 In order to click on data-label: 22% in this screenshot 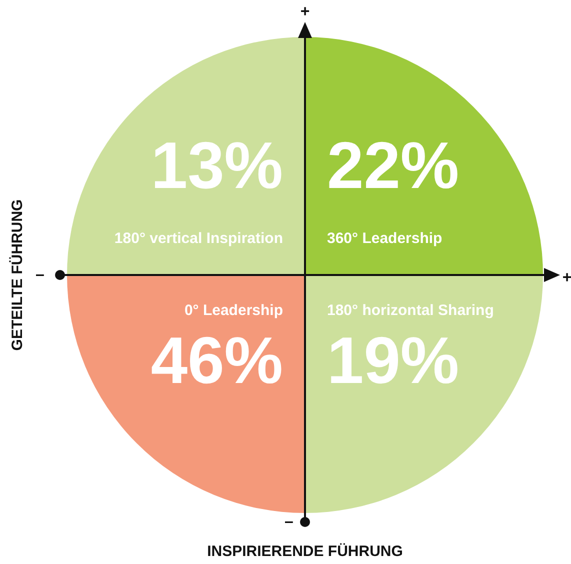, I will do `click(393, 165)`.